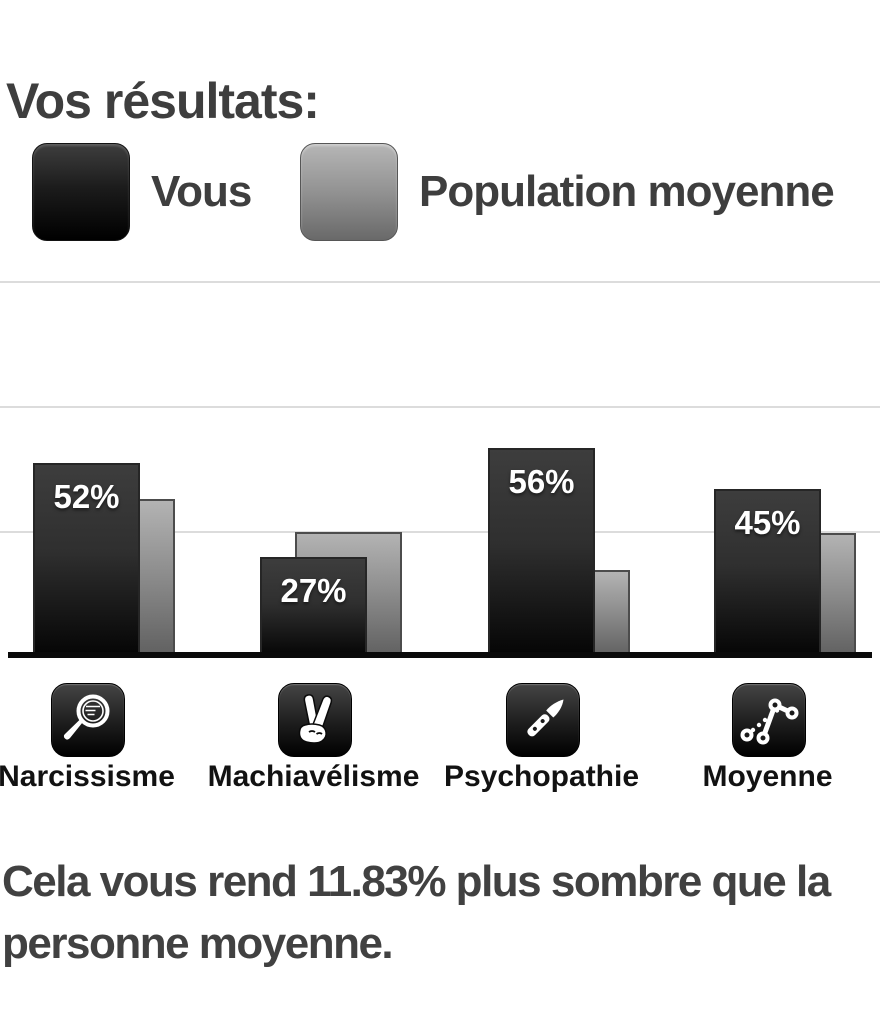 This screenshot has width=880, height=1024. What do you see at coordinates (201, 191) in the screenshot?
I see `legend-label-vous: Vous` at bounding box center [201, 191].